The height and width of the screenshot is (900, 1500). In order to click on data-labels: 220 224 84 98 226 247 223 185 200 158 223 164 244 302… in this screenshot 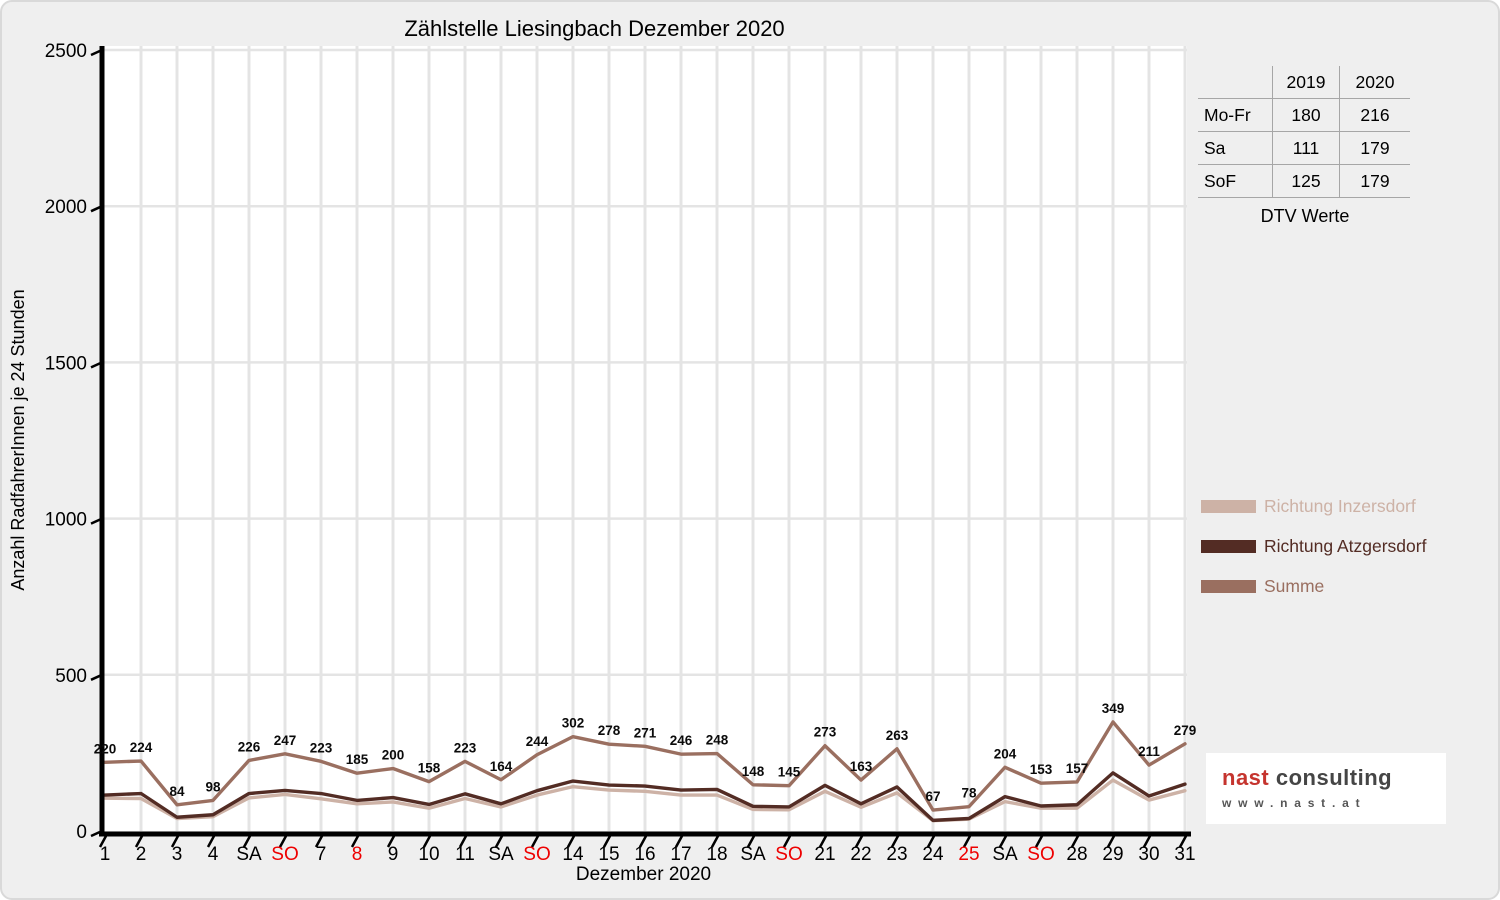, I will do `click(645, 752)`.